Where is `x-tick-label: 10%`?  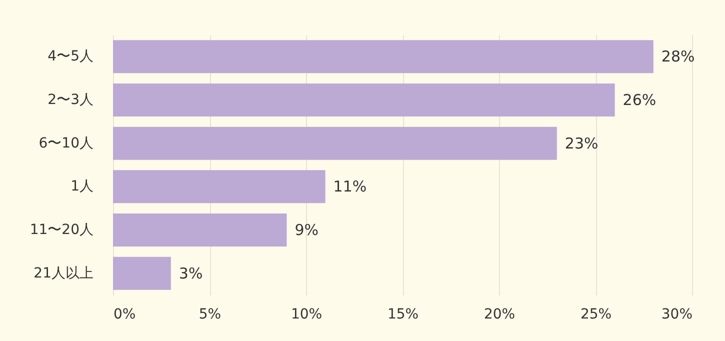 x-tick-label: 10% is located at coordinates (306, 314).